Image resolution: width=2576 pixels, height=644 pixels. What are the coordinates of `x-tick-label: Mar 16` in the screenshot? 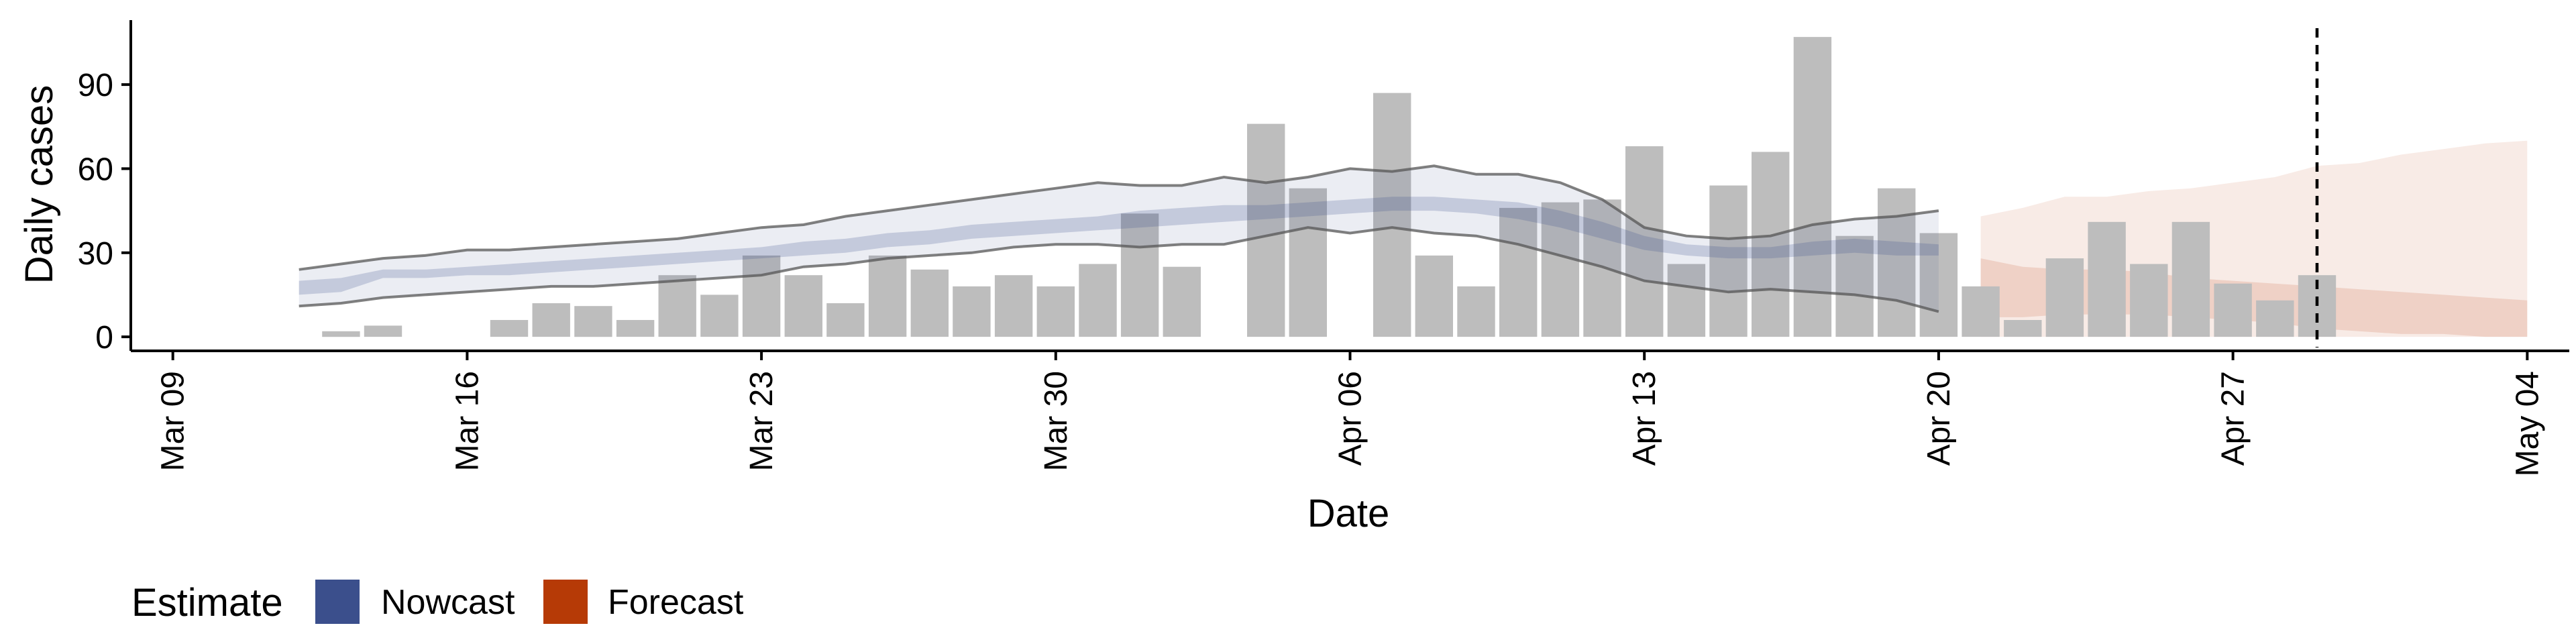 It's located at (467, 421).